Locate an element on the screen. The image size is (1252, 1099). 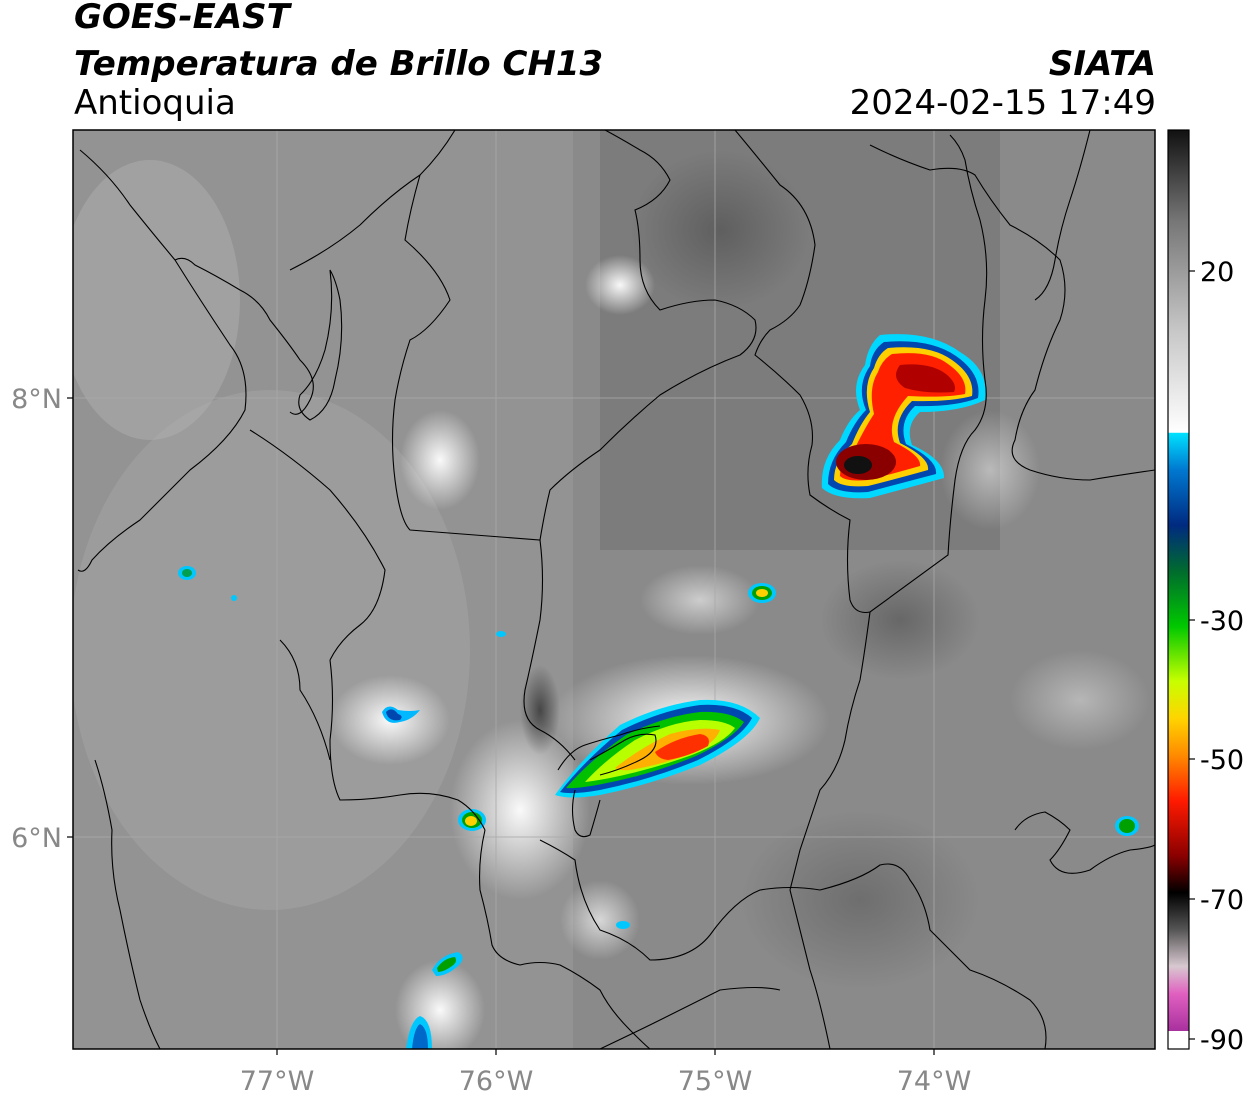
colorbar: 20 -30 -50 -70 -90 is located at coordinates (1205, 592).